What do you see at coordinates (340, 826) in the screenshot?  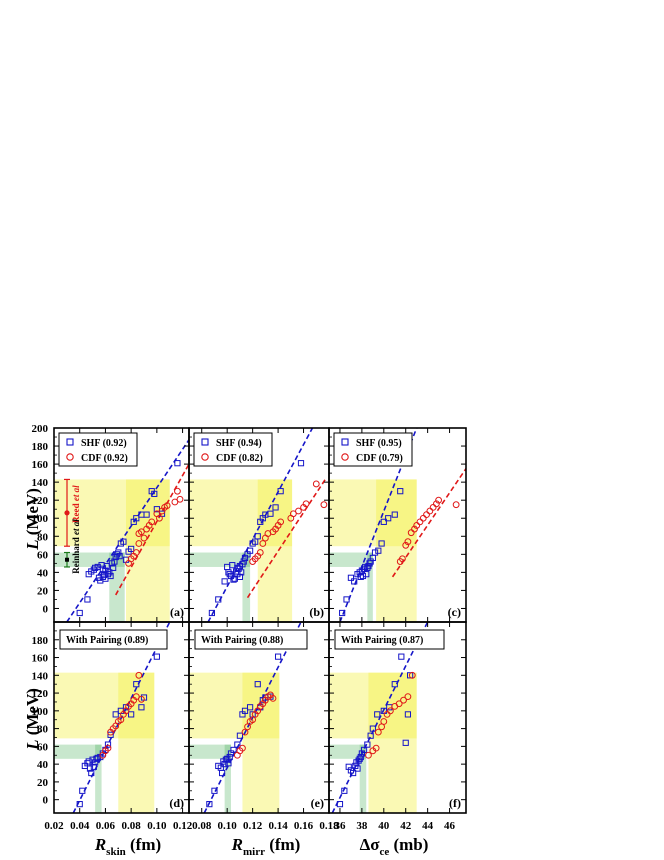 I see `x-tick-label: 36` at bounding box center [340, 826].